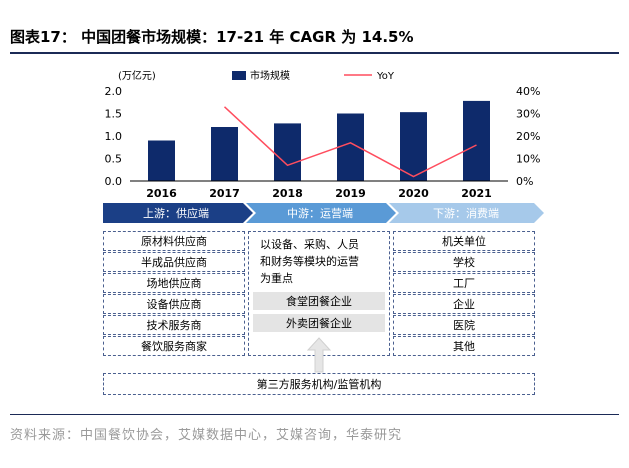 The width and height of the screenshot is (629, 468). Describe the element at coordinates (464, 283) in the screenshot. I see `downstream-item: 工厂` at that location.